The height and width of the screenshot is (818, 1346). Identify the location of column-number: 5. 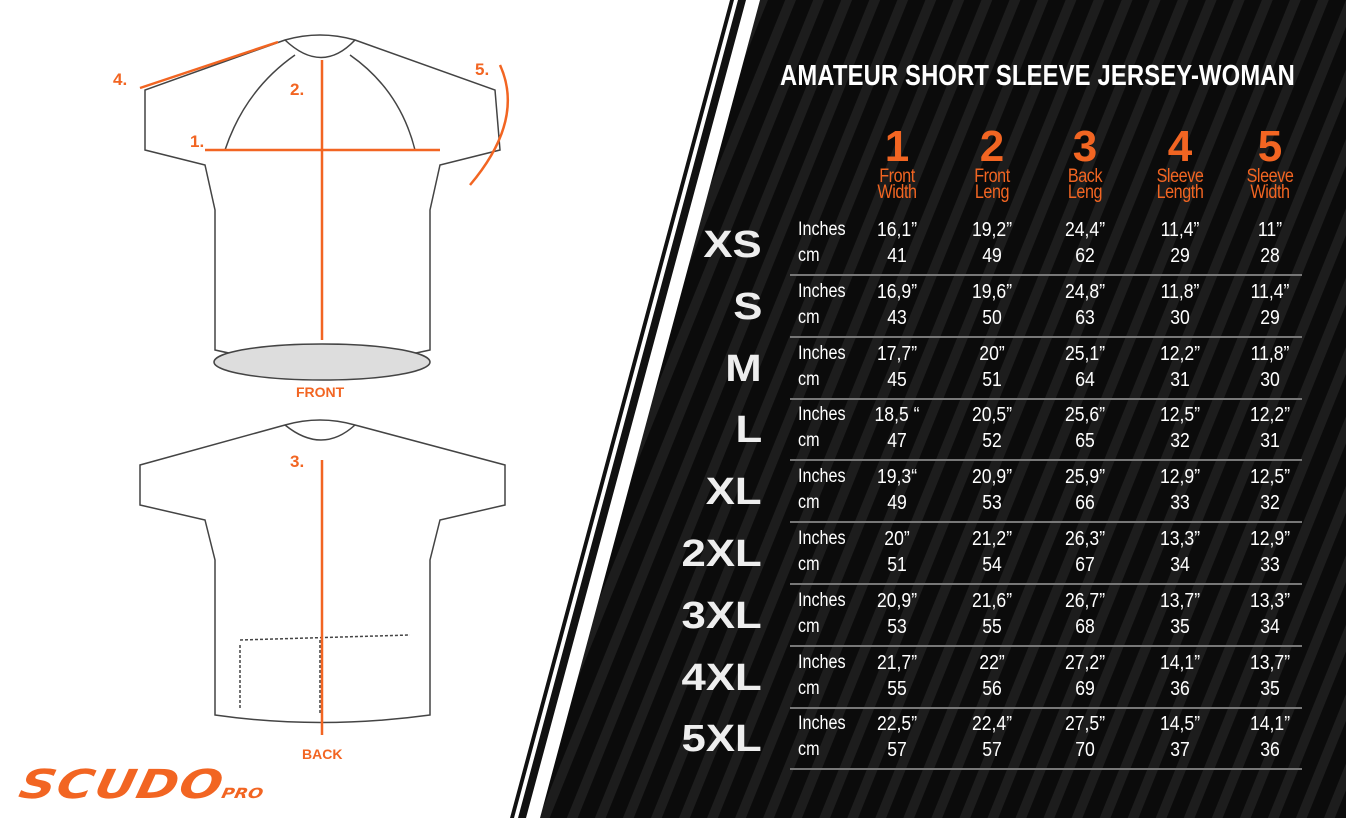
(1270, 146).